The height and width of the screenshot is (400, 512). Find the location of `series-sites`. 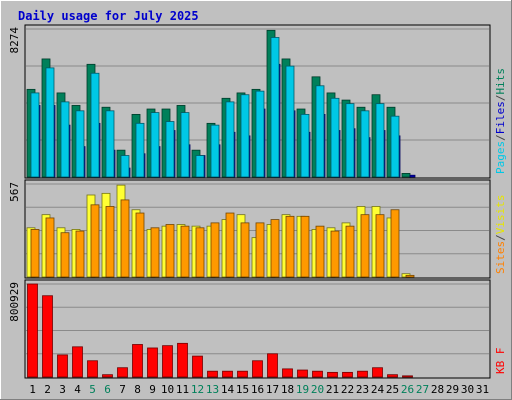

series-sites is located at coordinates (222, 238).